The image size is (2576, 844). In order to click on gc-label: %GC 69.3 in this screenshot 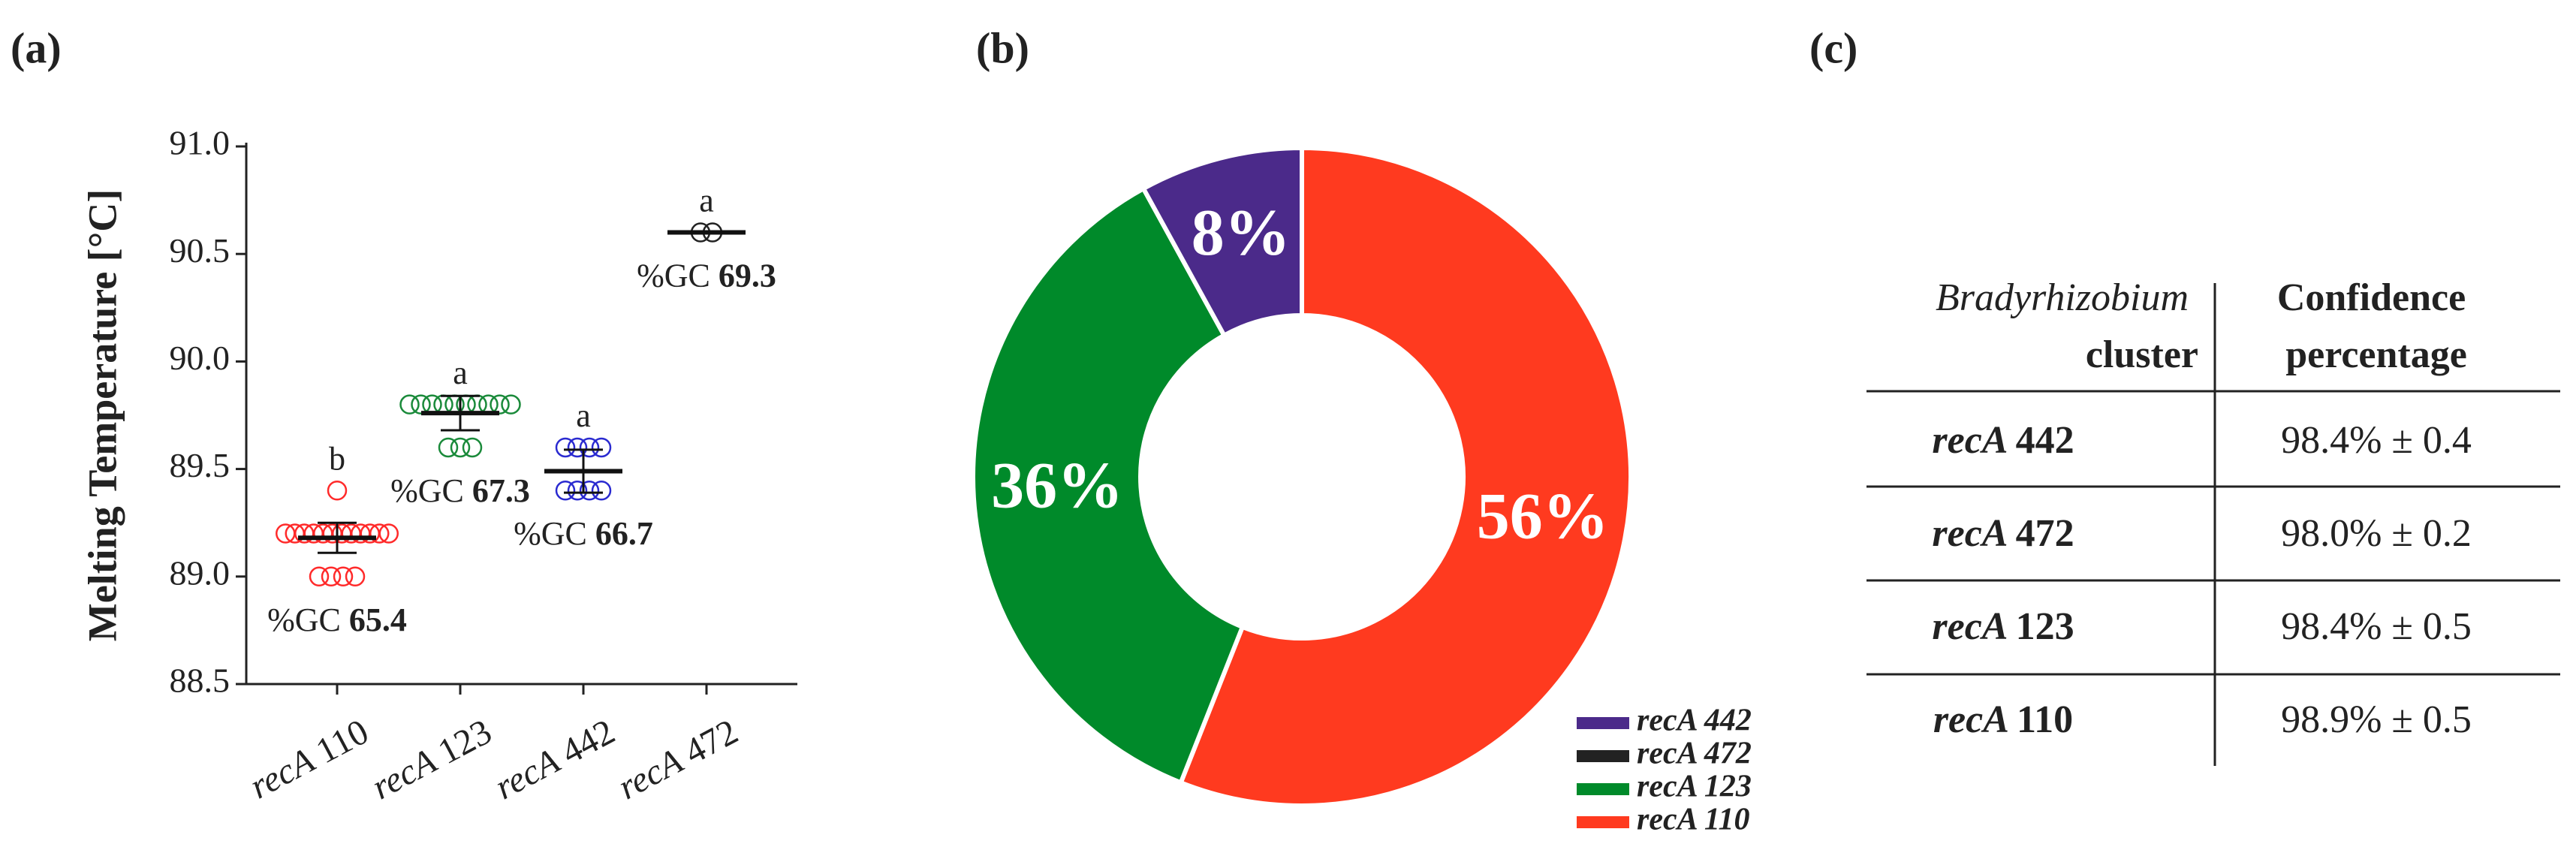, I will do `click(706, 276)`.